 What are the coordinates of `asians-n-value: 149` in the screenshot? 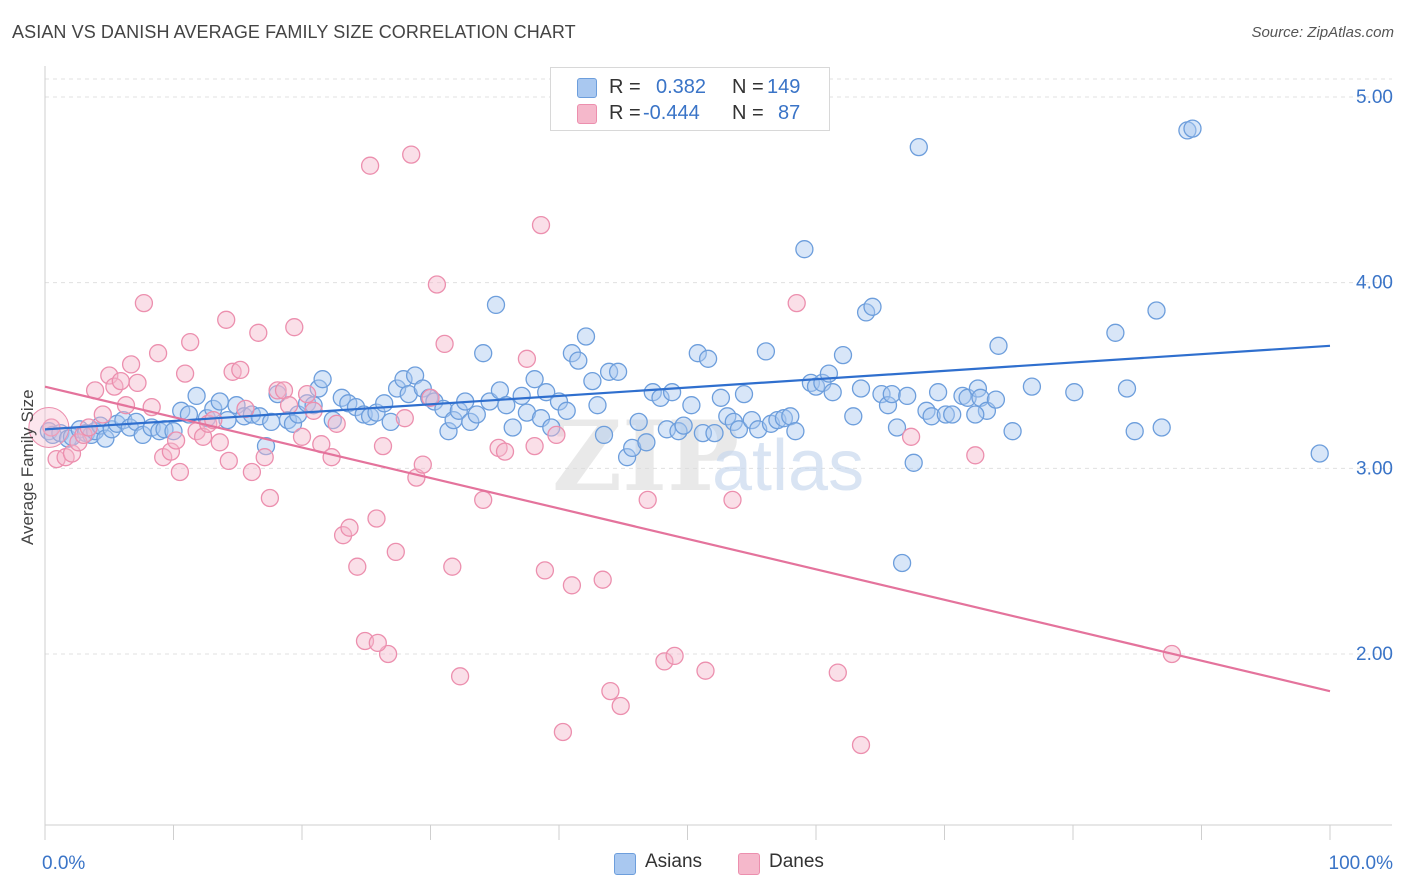 It's located at (784, 87).